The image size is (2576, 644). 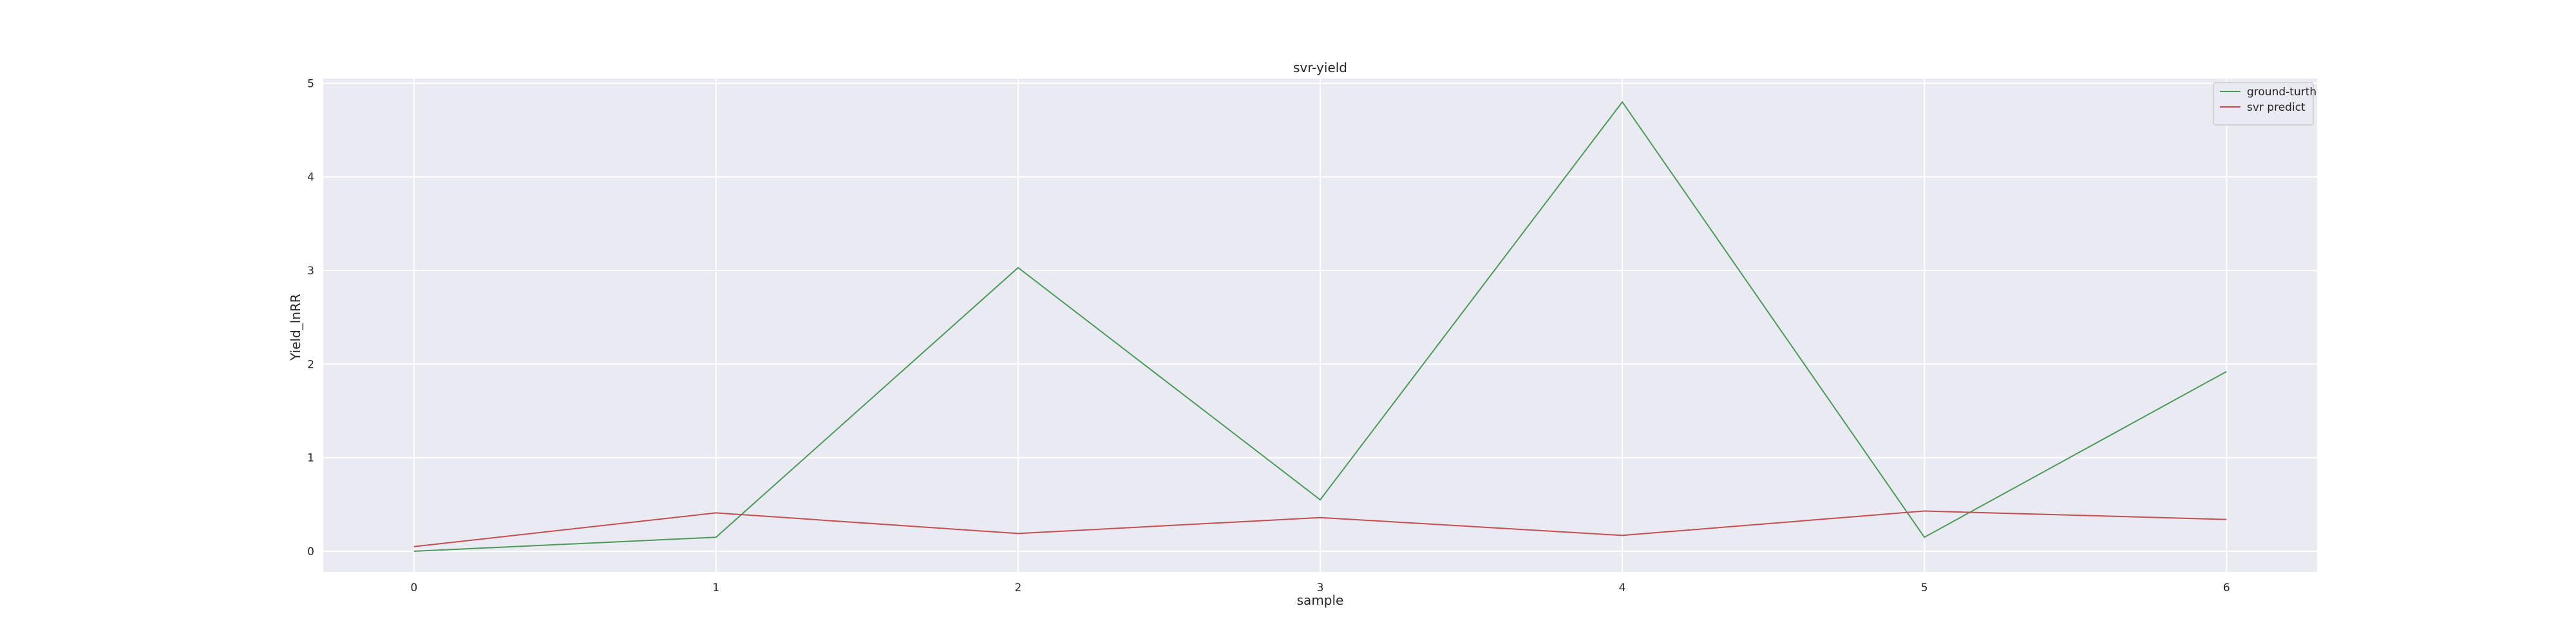 I want to click on x-tick-label: 5, so click(x=1925, y=588).